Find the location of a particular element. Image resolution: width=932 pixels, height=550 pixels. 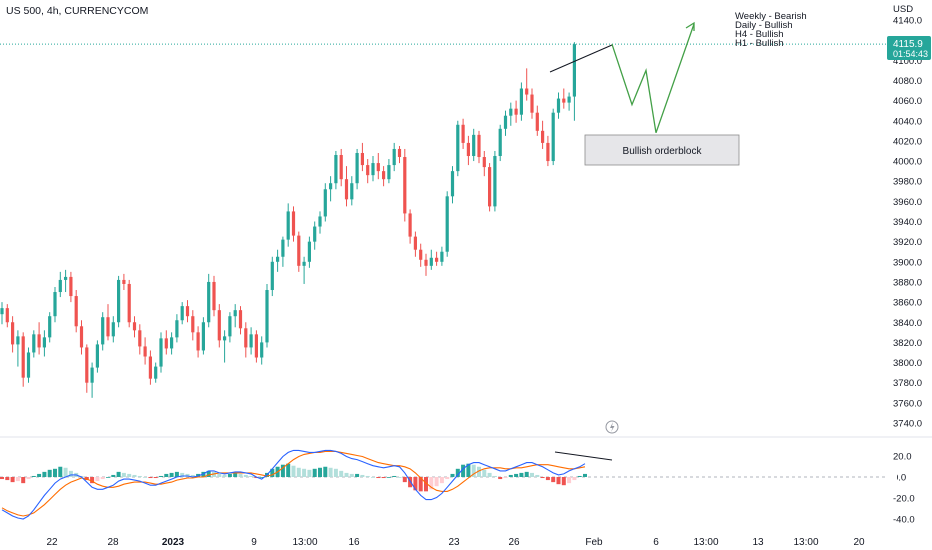

price-tick-label: 3860.0 is located at coordinates (907, 303).